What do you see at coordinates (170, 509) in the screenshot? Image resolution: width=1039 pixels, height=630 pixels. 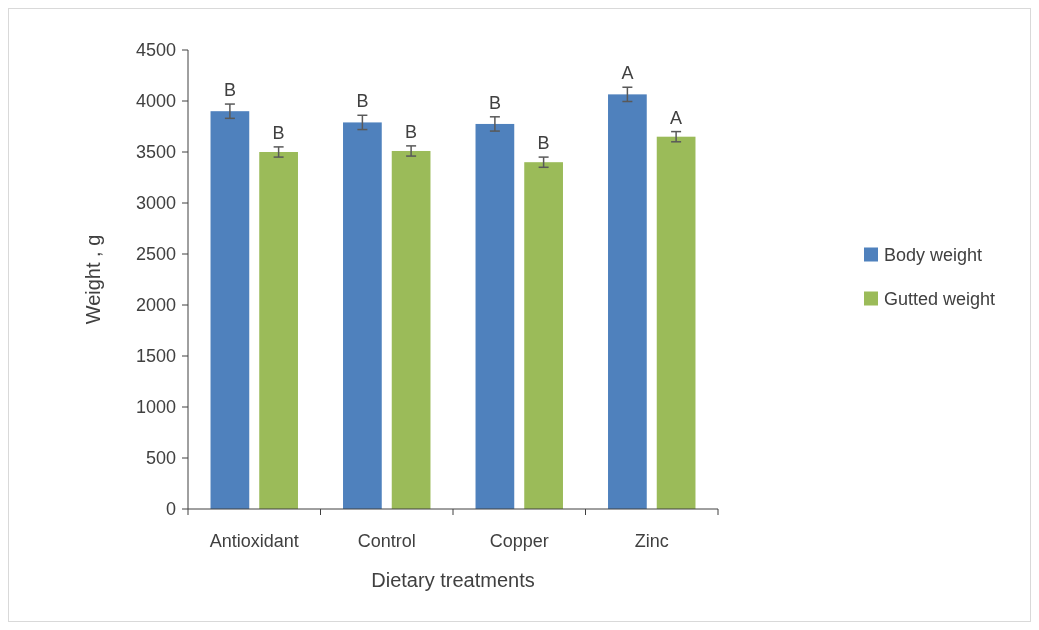 I see `y-tick-label: 0` at bounding box center [170, 509].